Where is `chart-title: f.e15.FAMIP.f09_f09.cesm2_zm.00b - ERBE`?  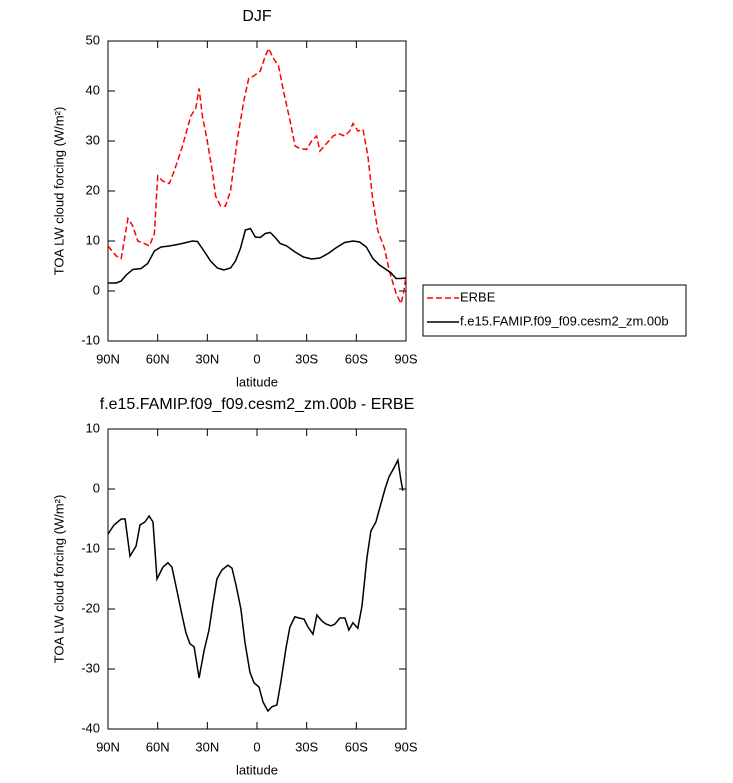
chart-title: f.e15.FAMIP.f09_f09.cesm2_zm.00b - ERBE is located at coordinates (257, 404).